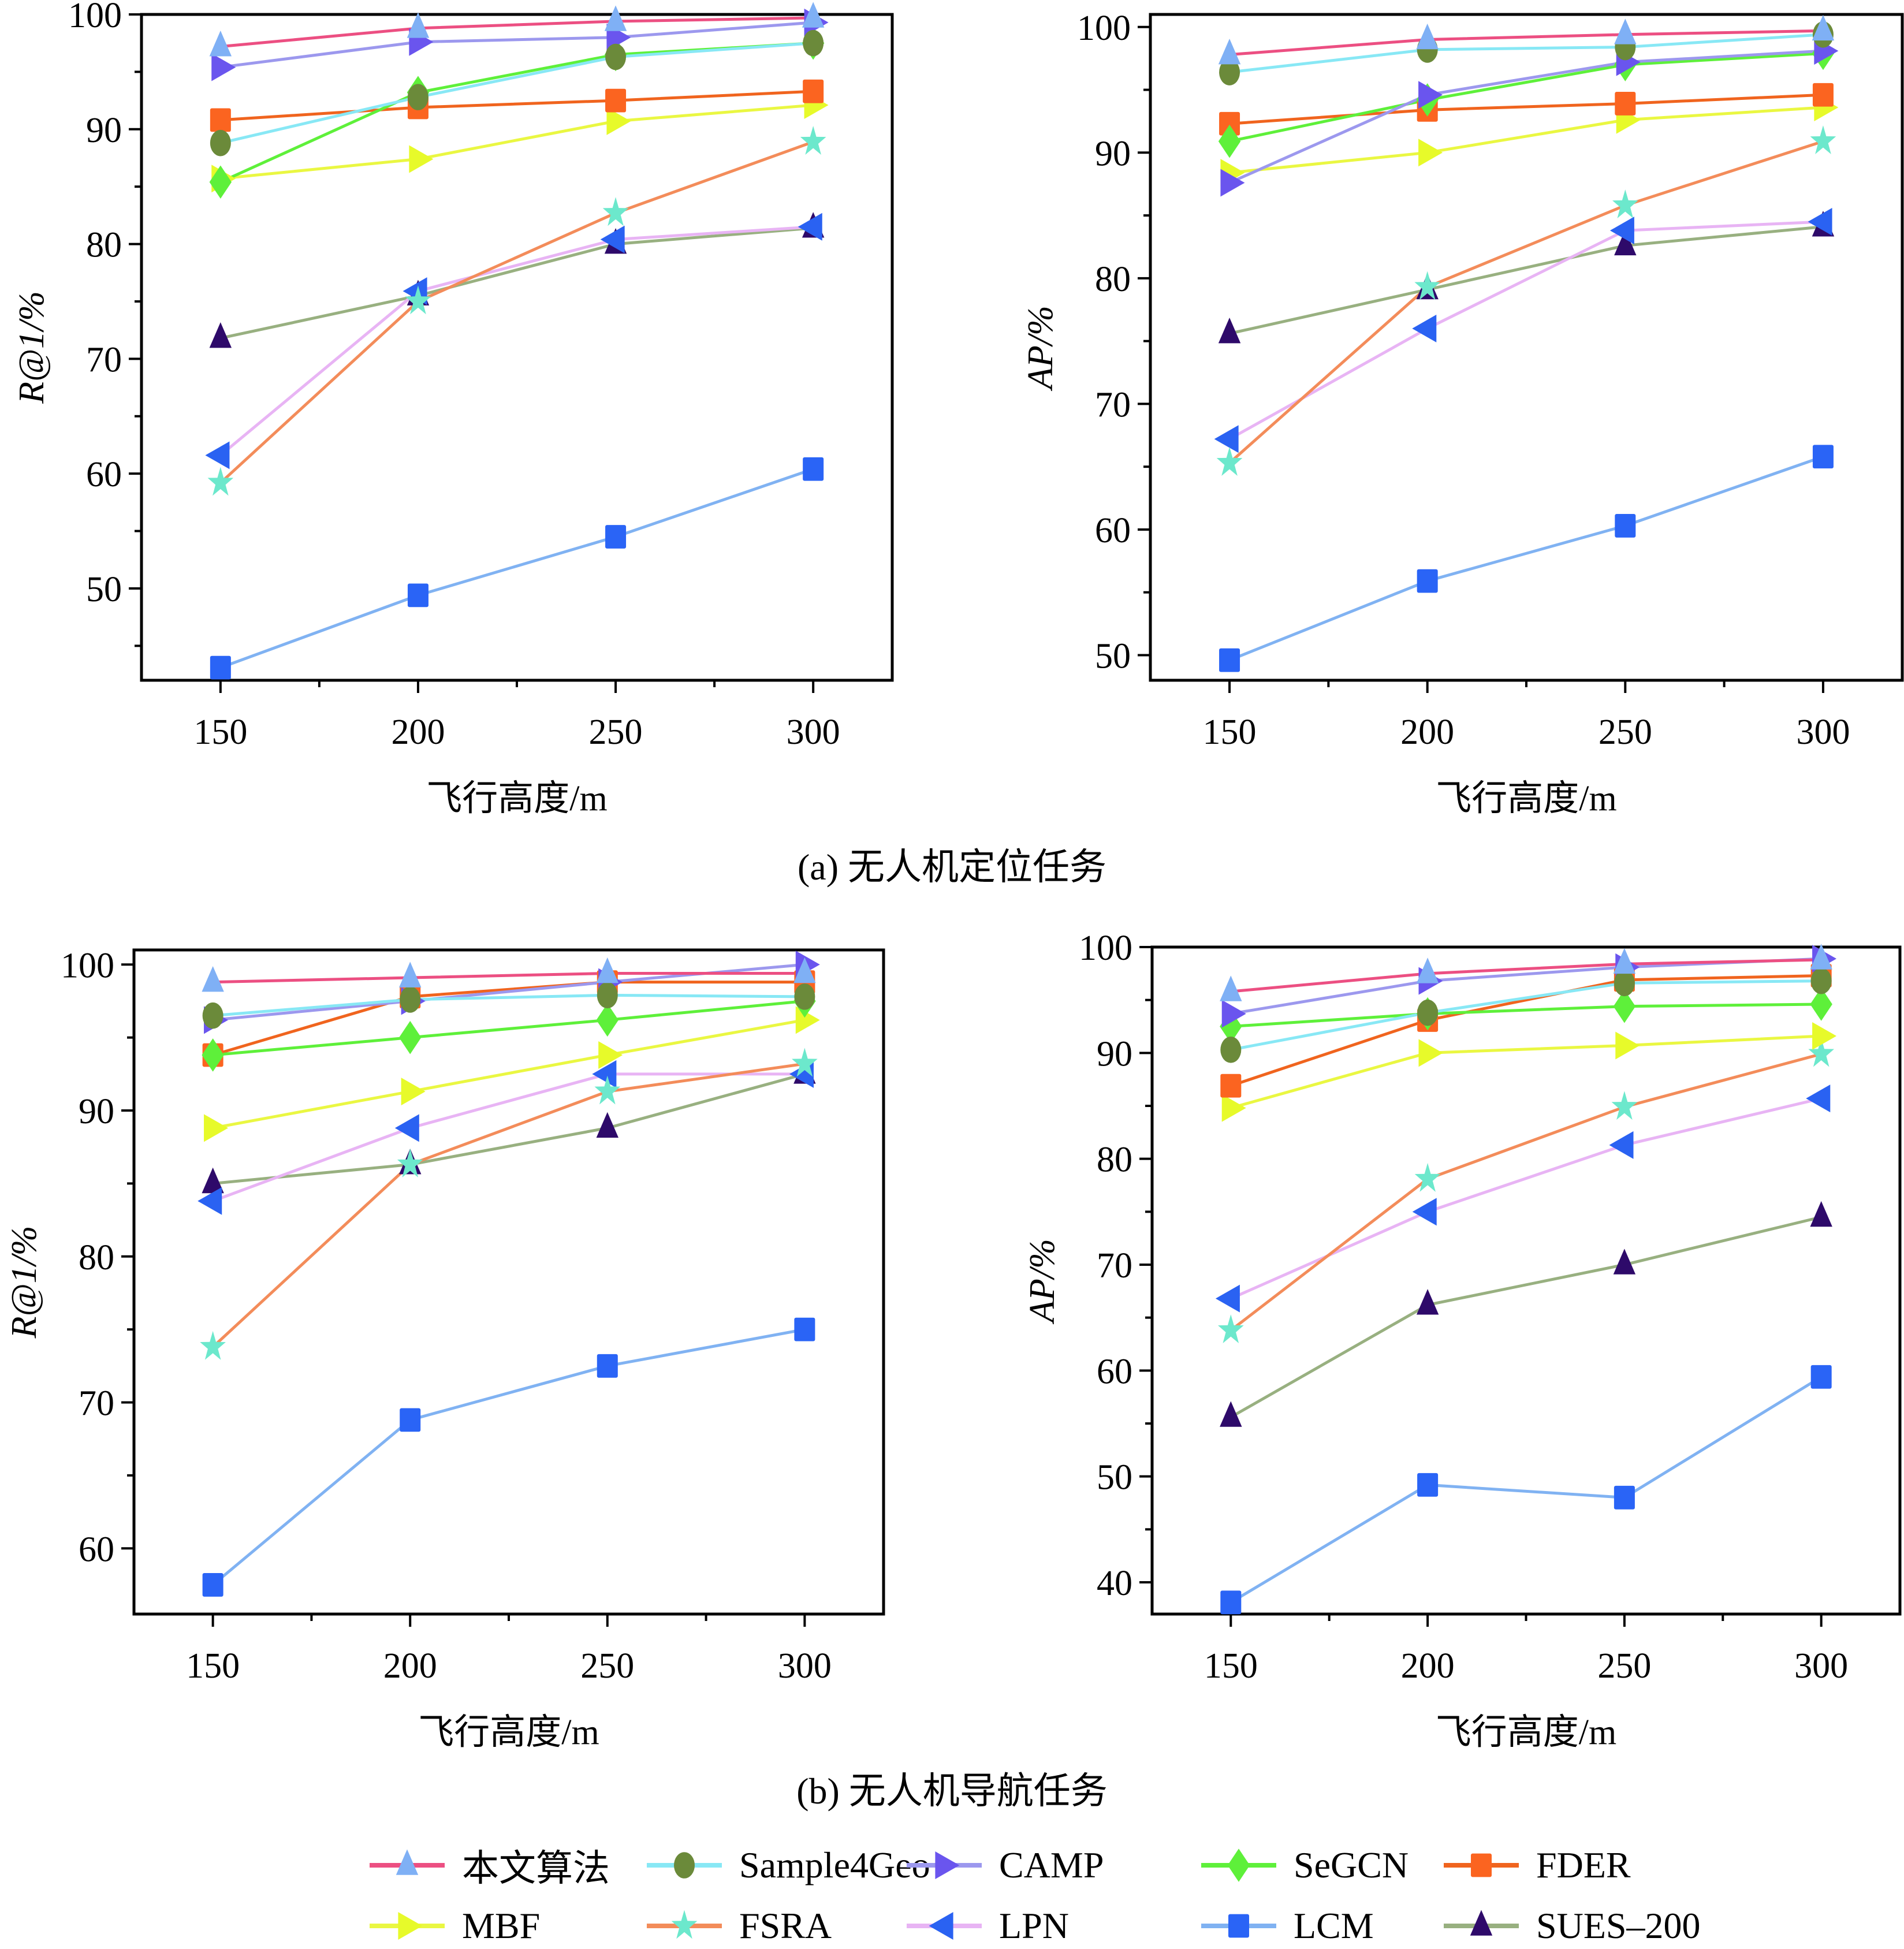 The width and height of the screenshot is (1904, 1949). What do you see at coordinates (952, 1791) in the screenshot?
I see `caption-b: (b) 无人机导航任务` at bounding box center [952, 1791].